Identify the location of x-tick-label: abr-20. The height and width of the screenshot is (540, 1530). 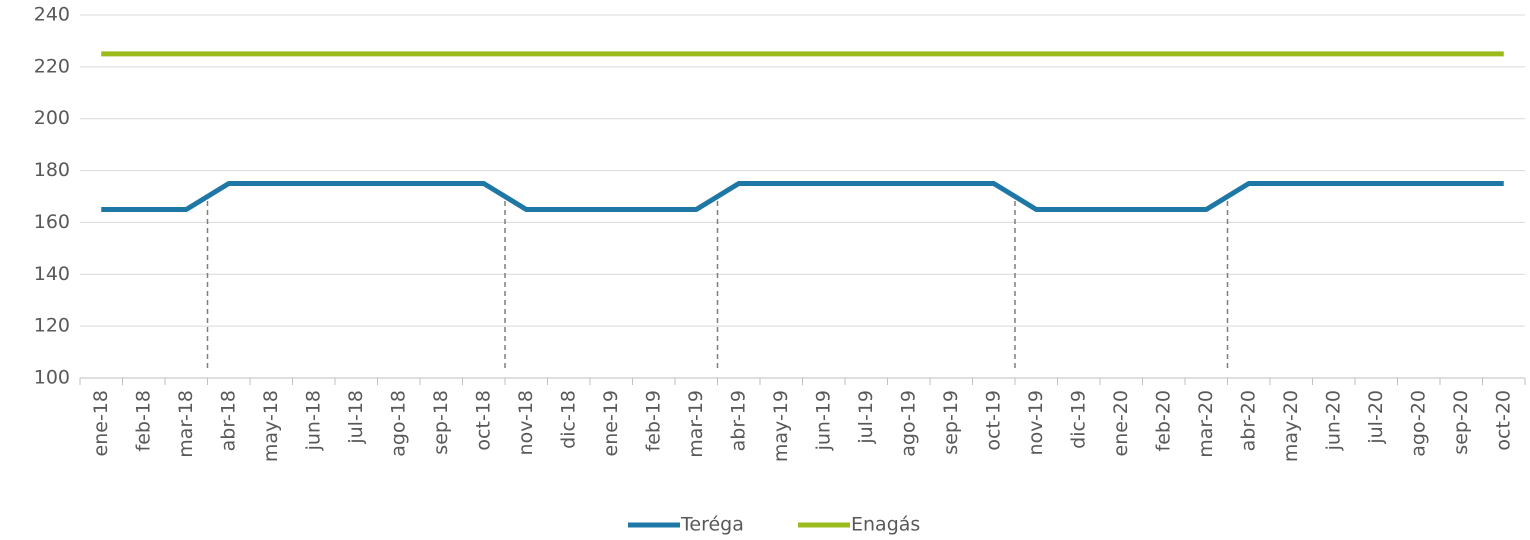
(1248, 420).